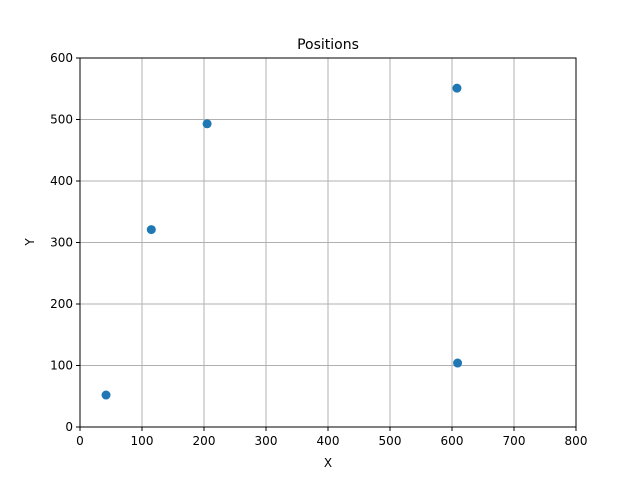 The width and height of the screenshot is (640, 480). Describe the element at coordinates (61, 243) in the screenshot. I see `y-tick-label: 300` at that location.